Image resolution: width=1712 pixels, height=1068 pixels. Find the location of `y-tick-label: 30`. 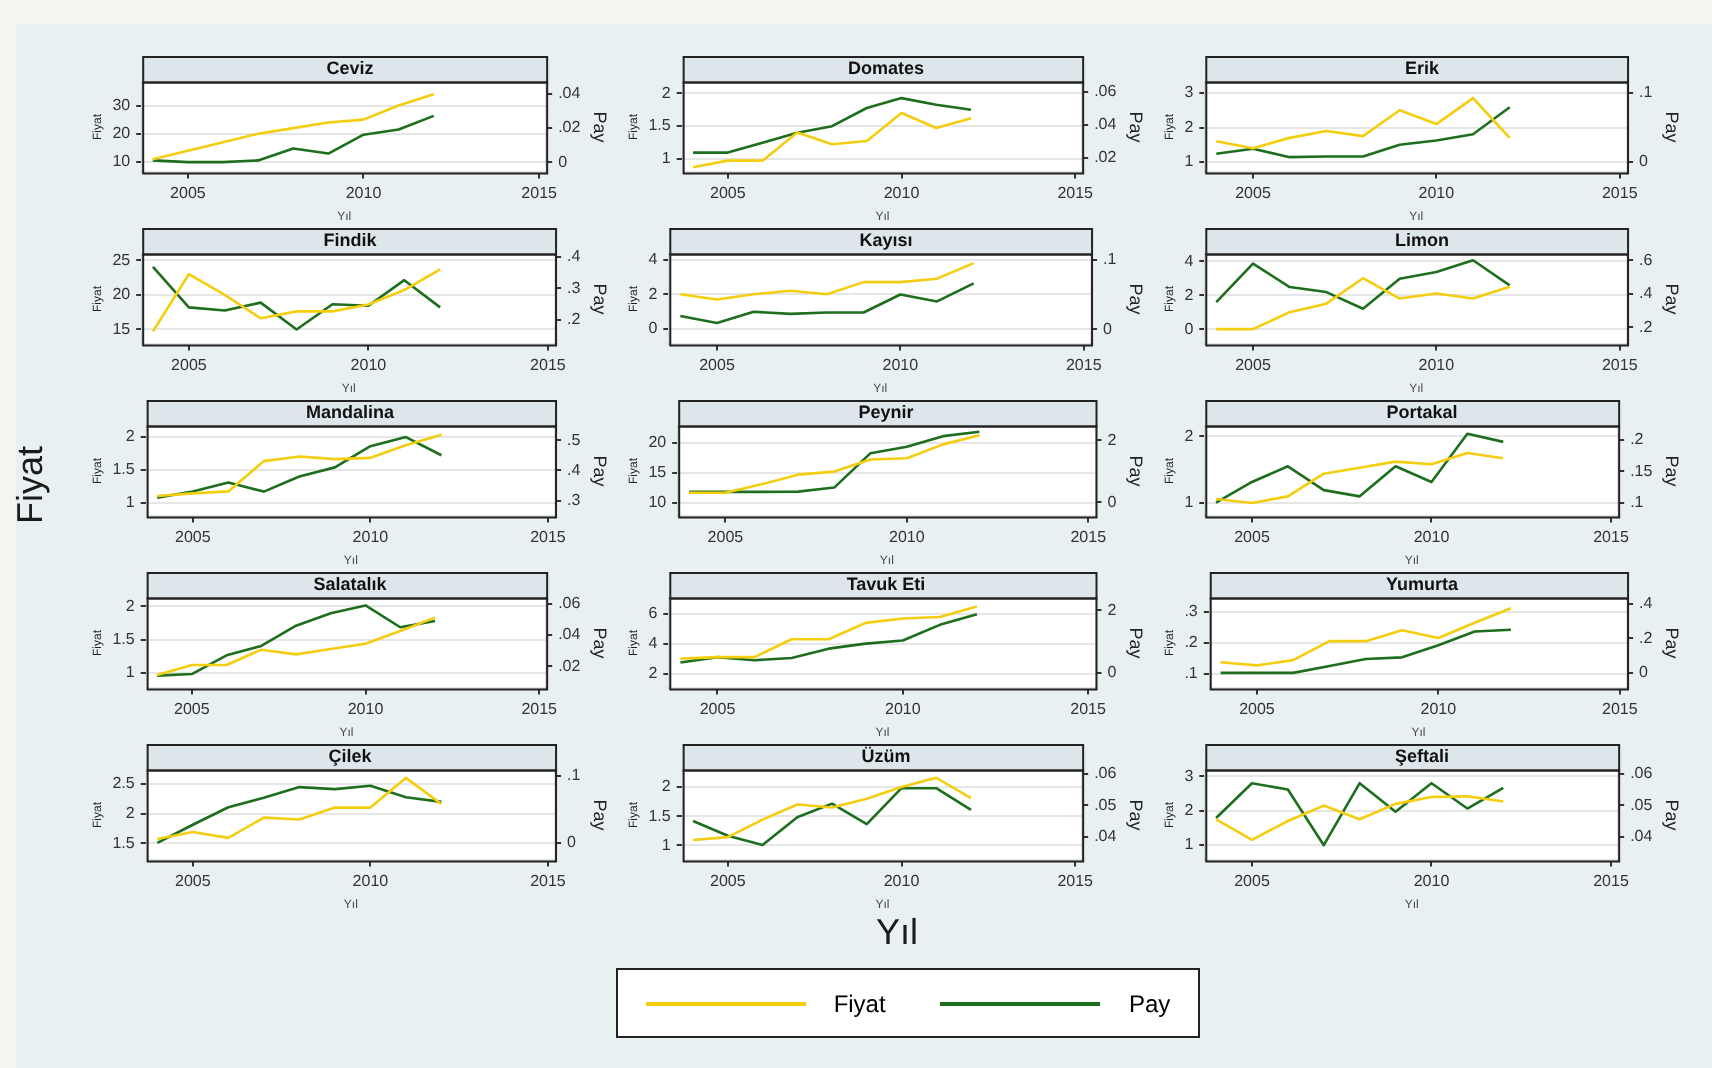

y-tick-label: 30 is located at coordinates (122, 104).